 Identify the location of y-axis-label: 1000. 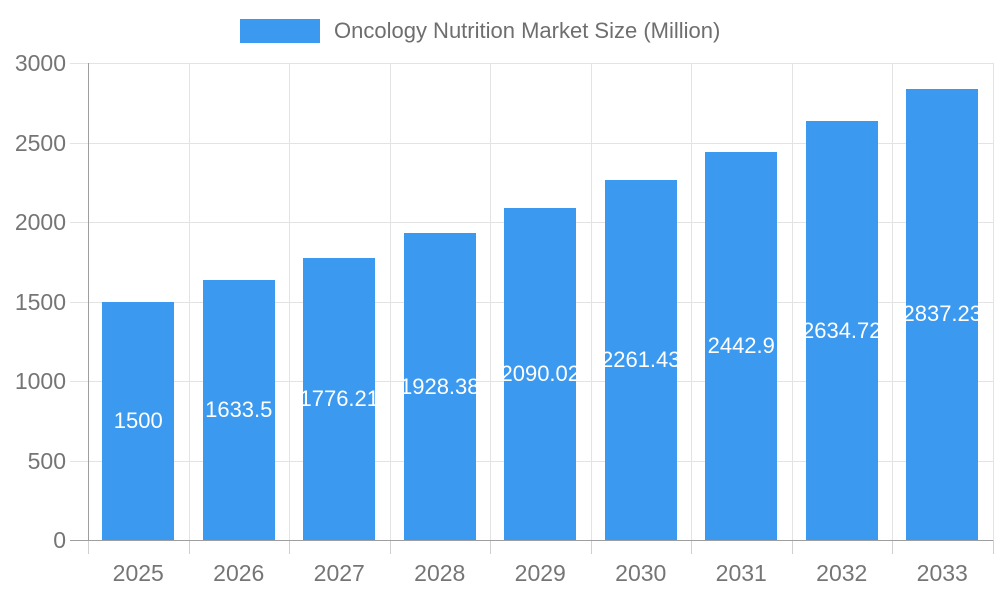
(40, 381).